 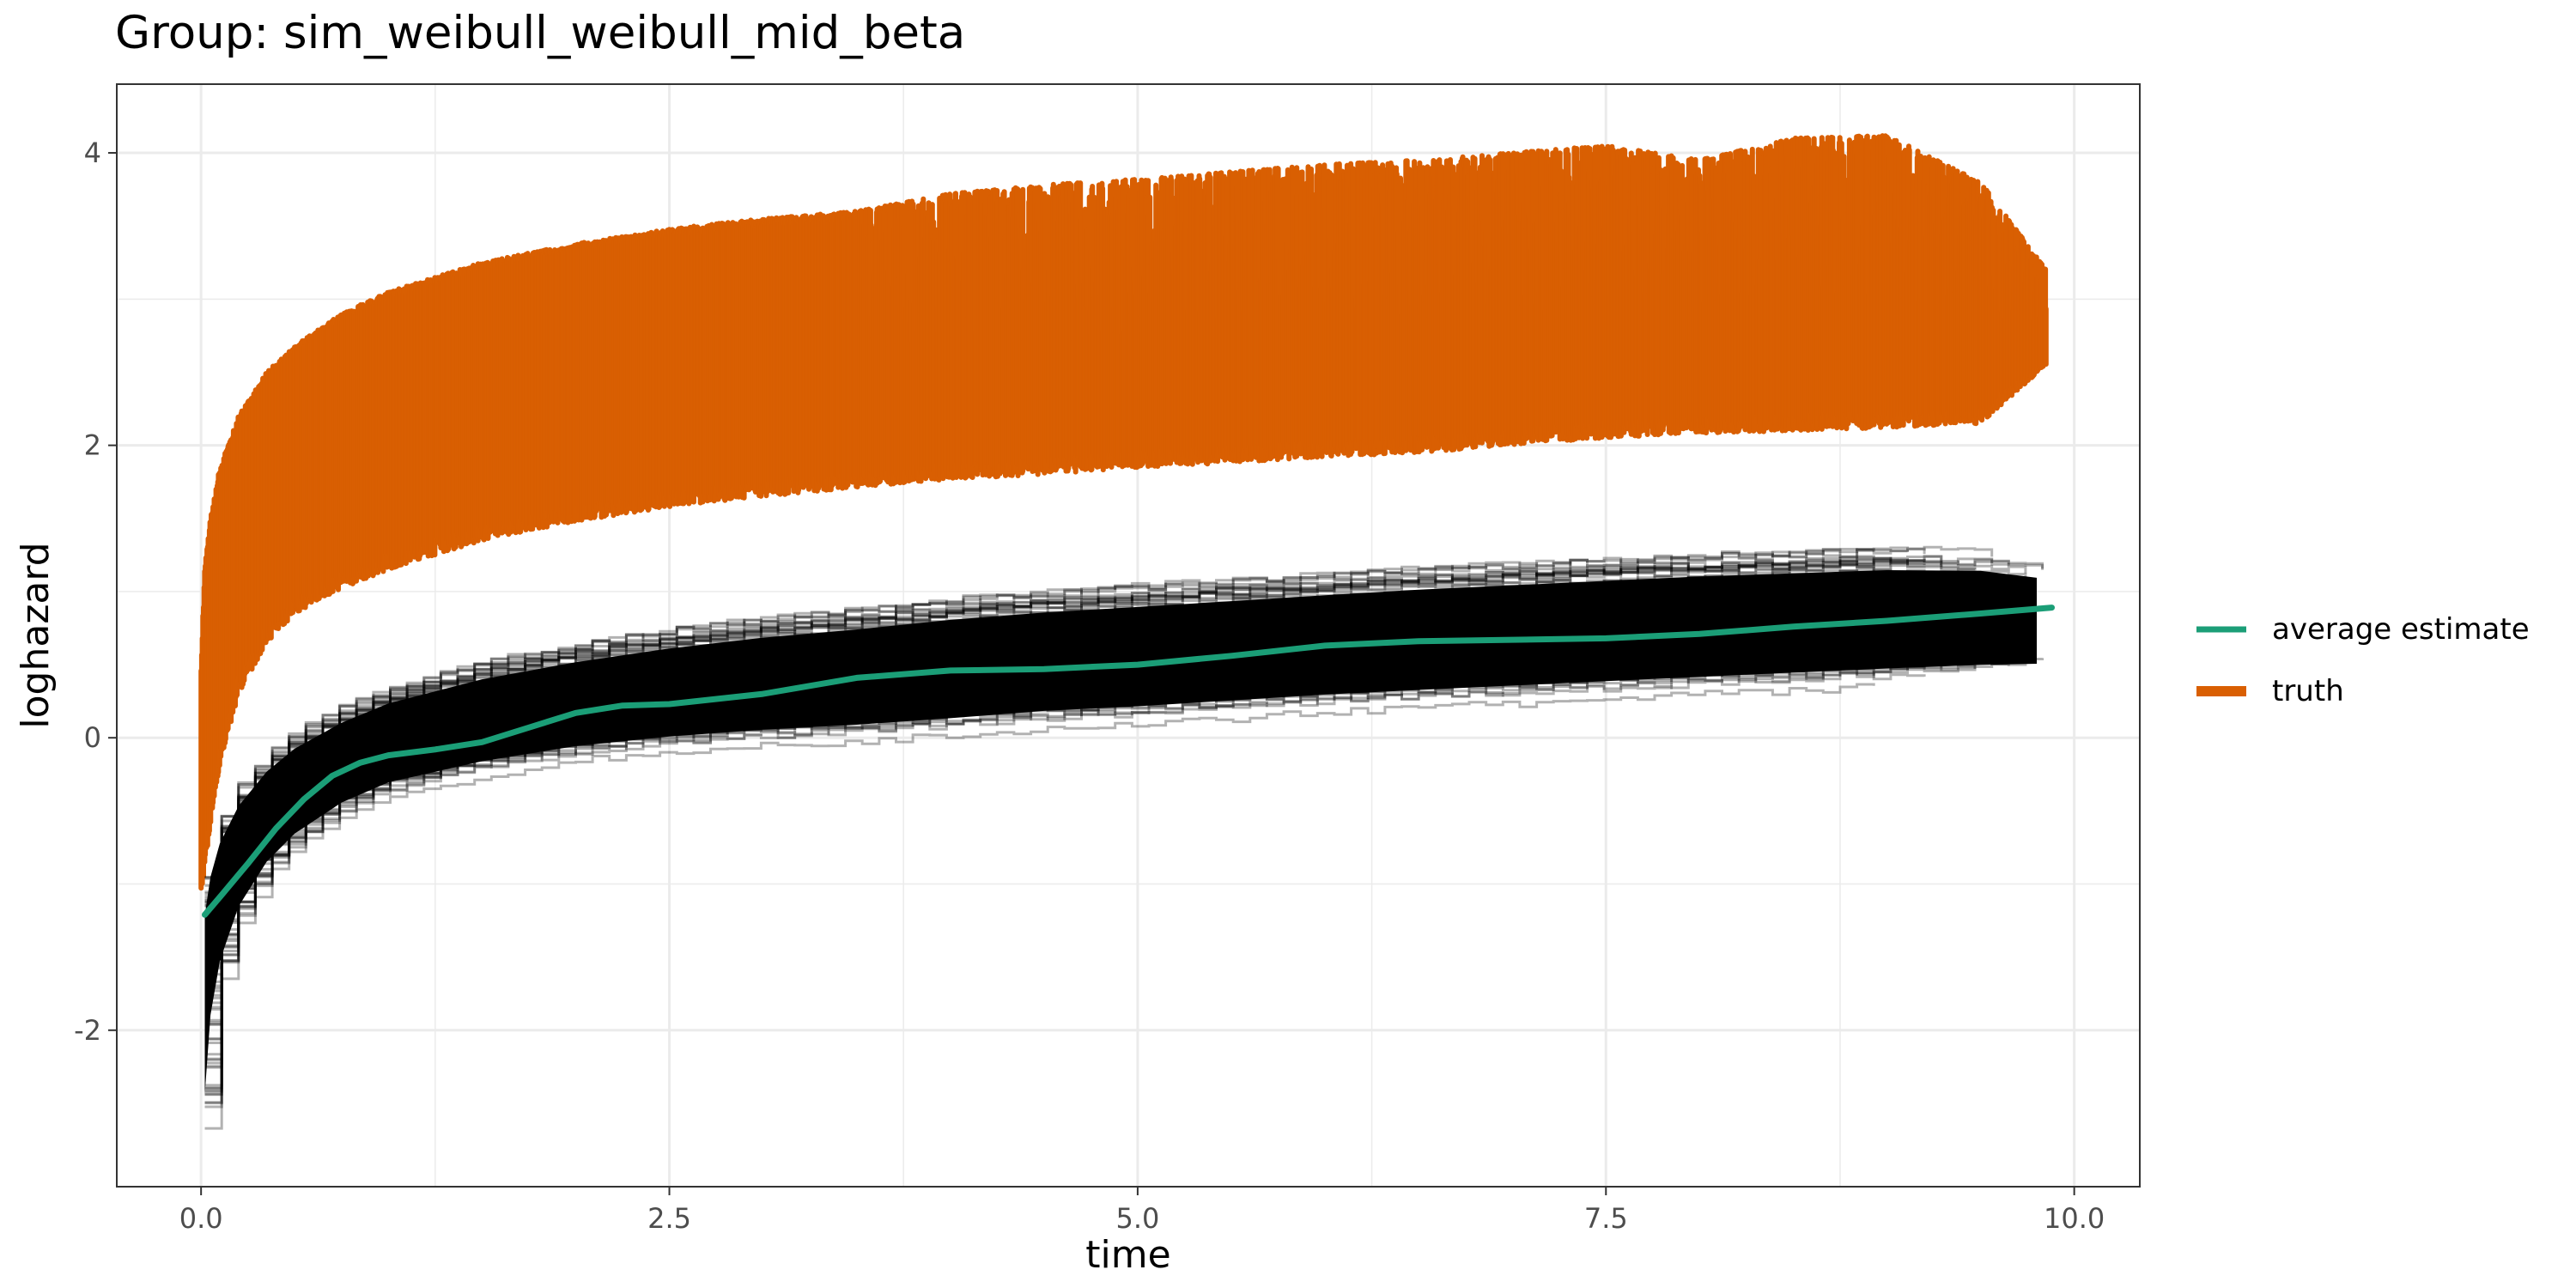 What do you see at coordinates (93, 737) in the screenshot?
I see `y-tick-label: 0` at bounding box center [93, 737].